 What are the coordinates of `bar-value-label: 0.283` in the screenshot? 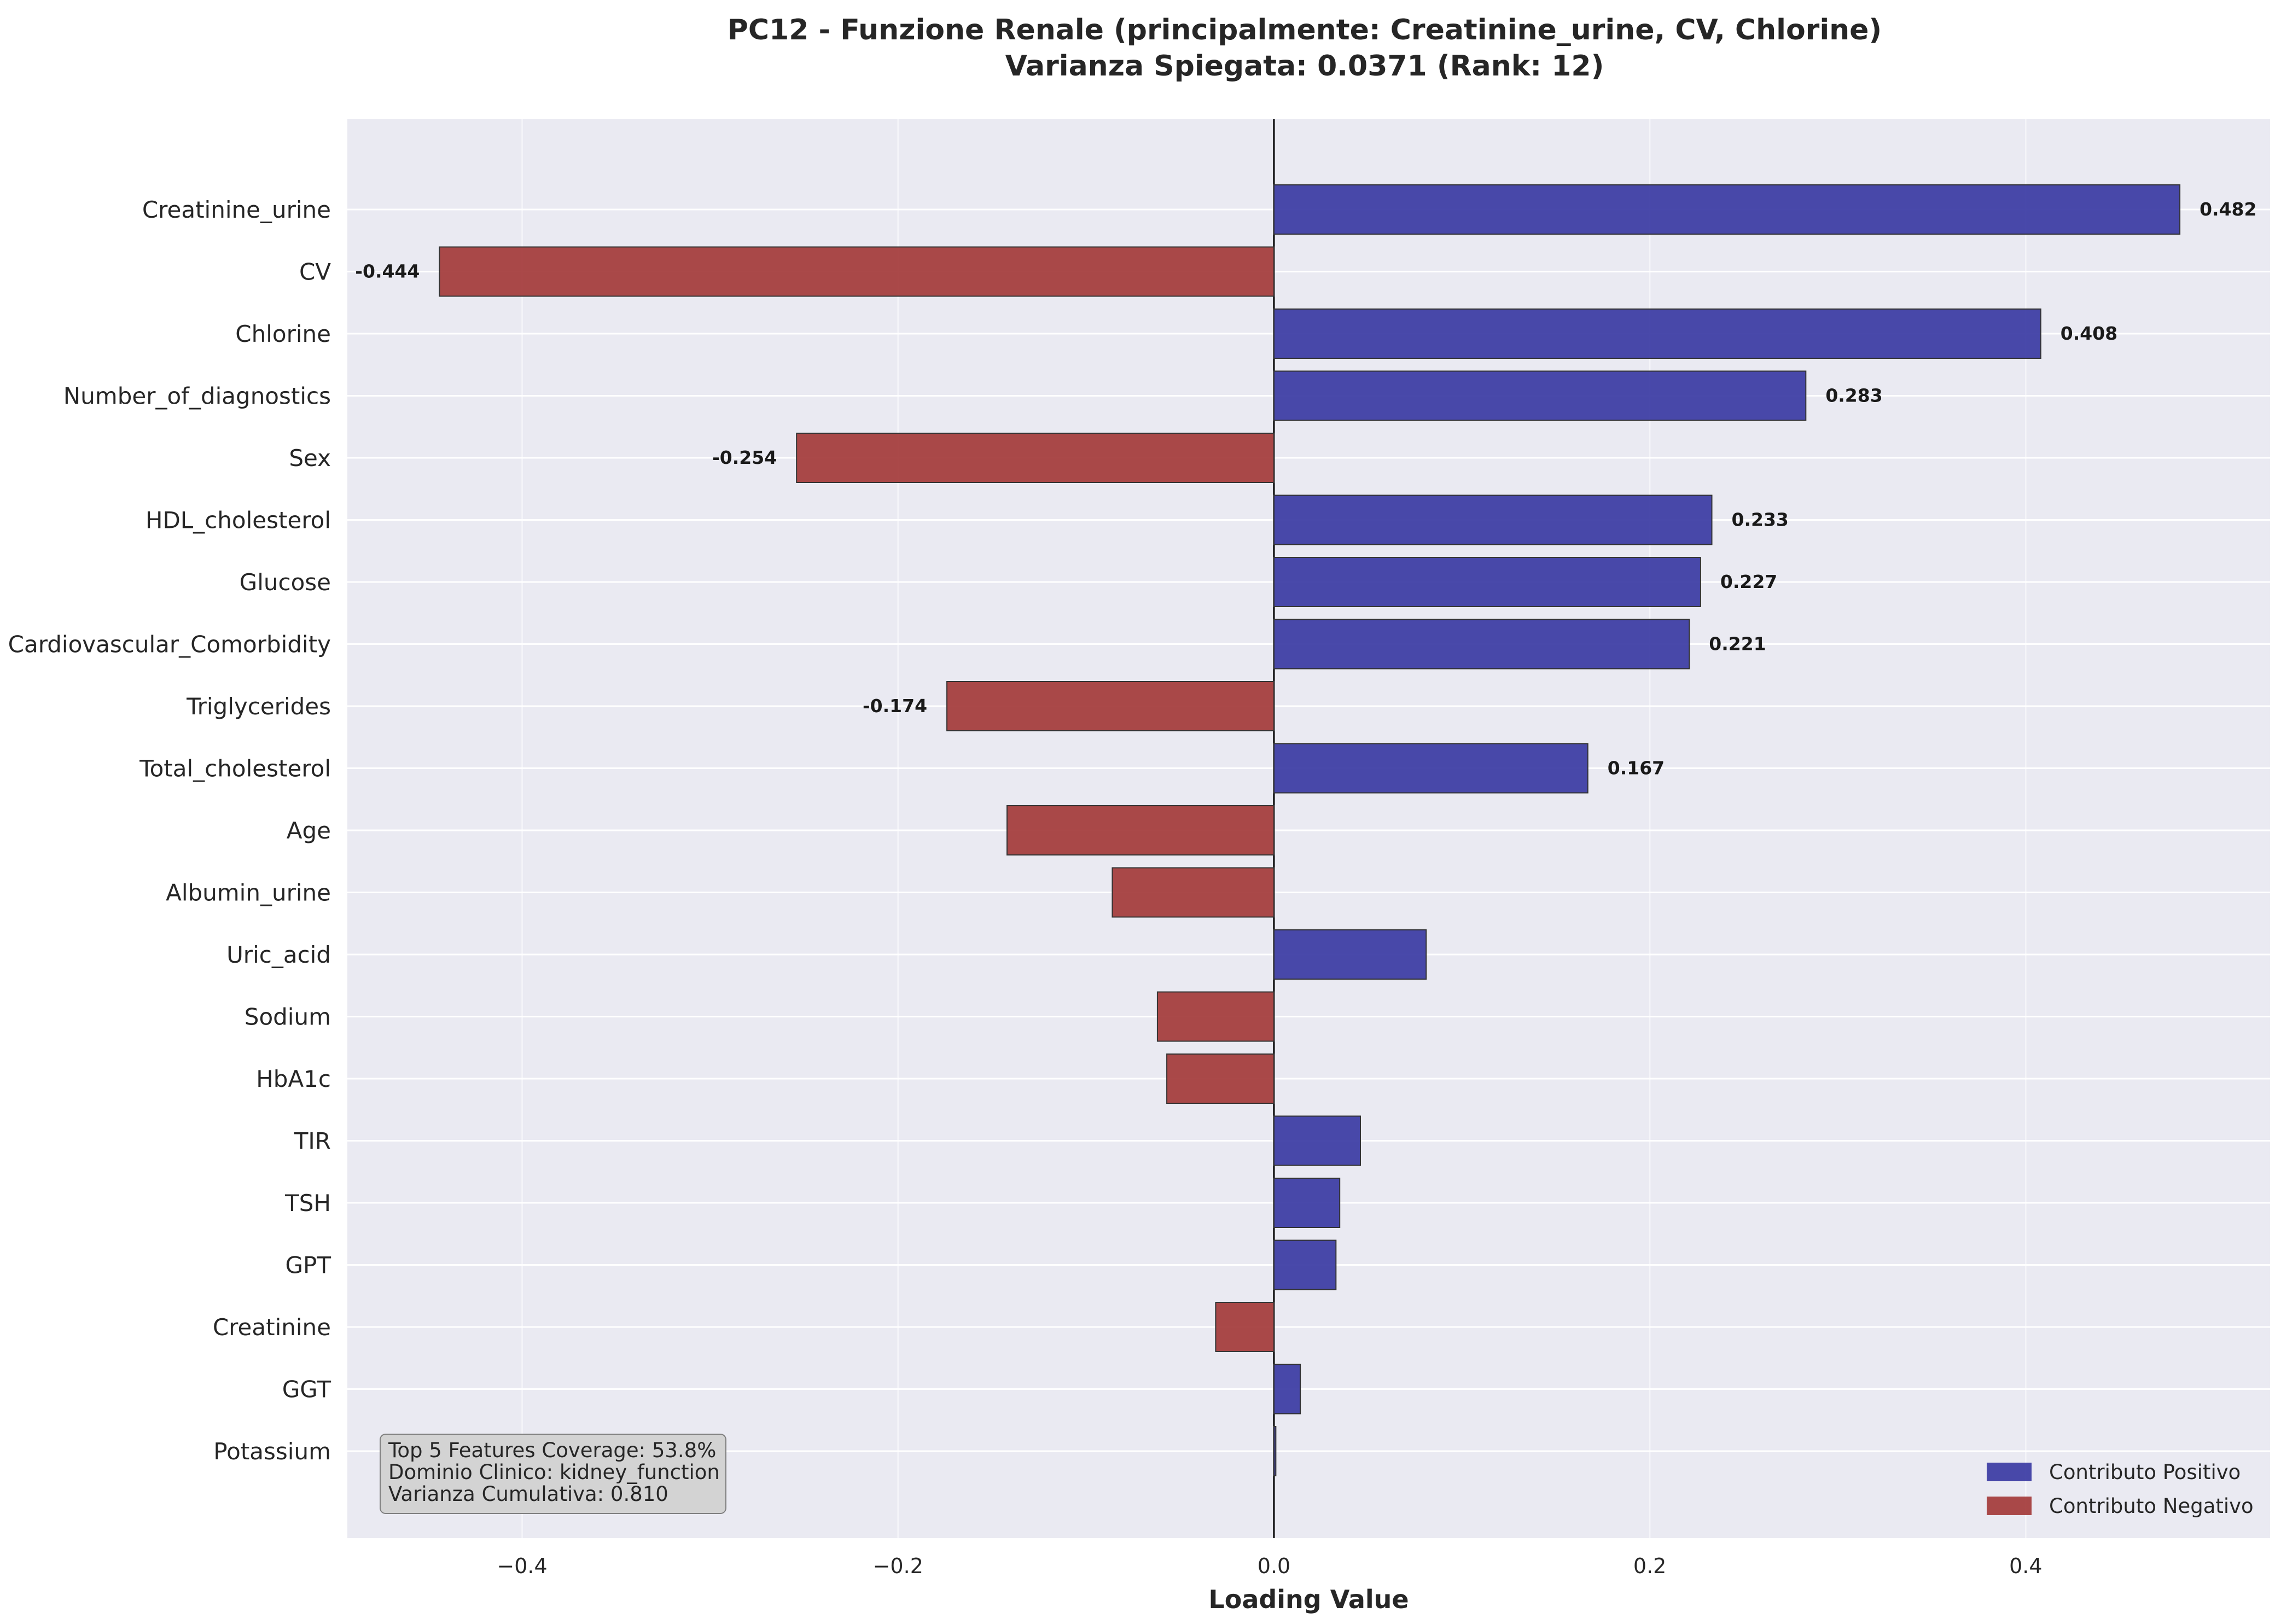 It's located at (1853, 395).